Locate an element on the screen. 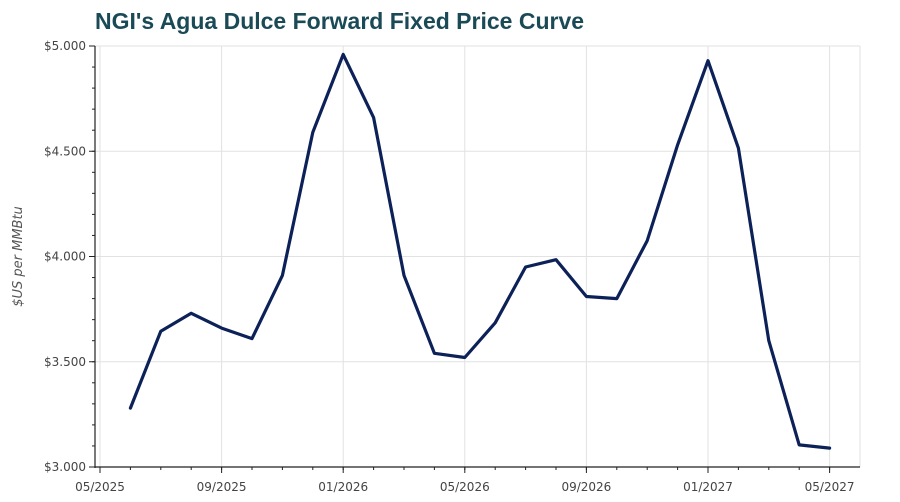  x-tick-label: 05/2027 is located at coordinates (830, 487).